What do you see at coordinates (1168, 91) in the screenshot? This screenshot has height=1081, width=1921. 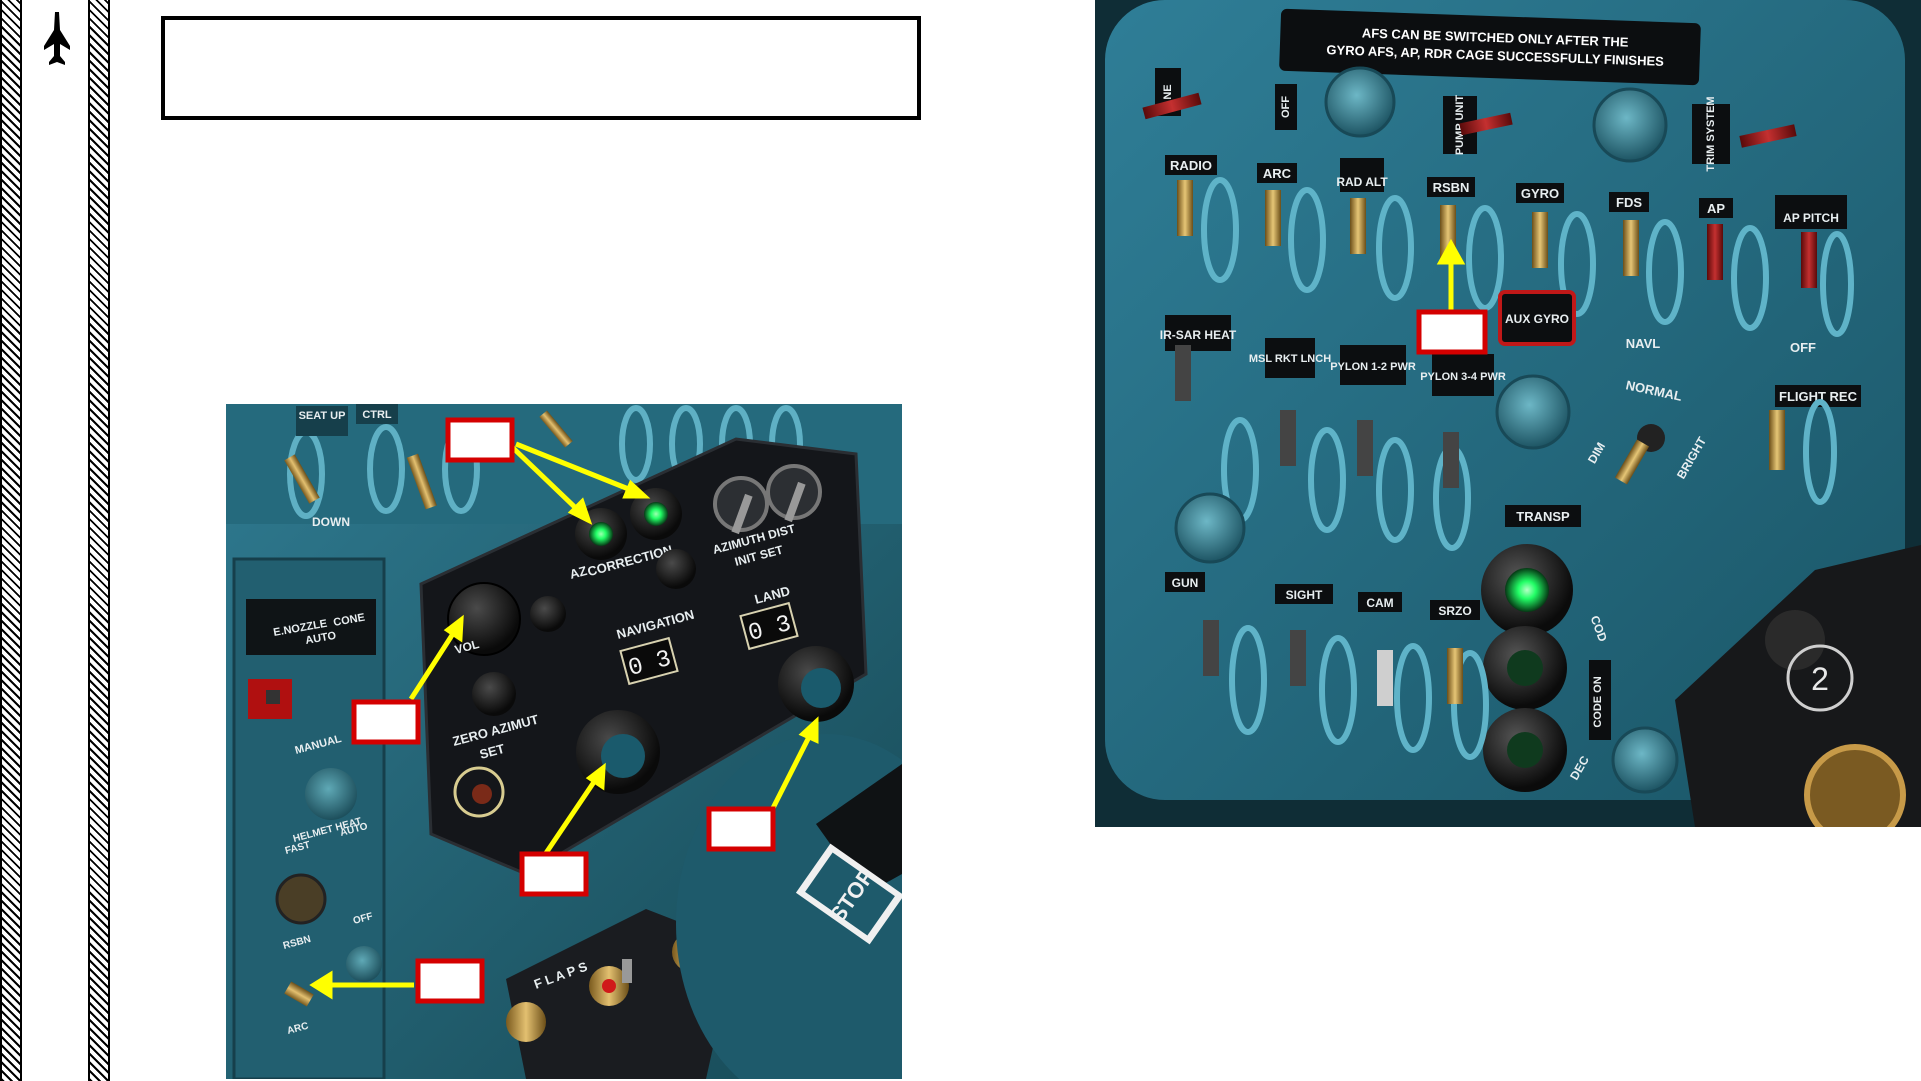 I see `label-ne: NE` at bounding box center [1168, 91].